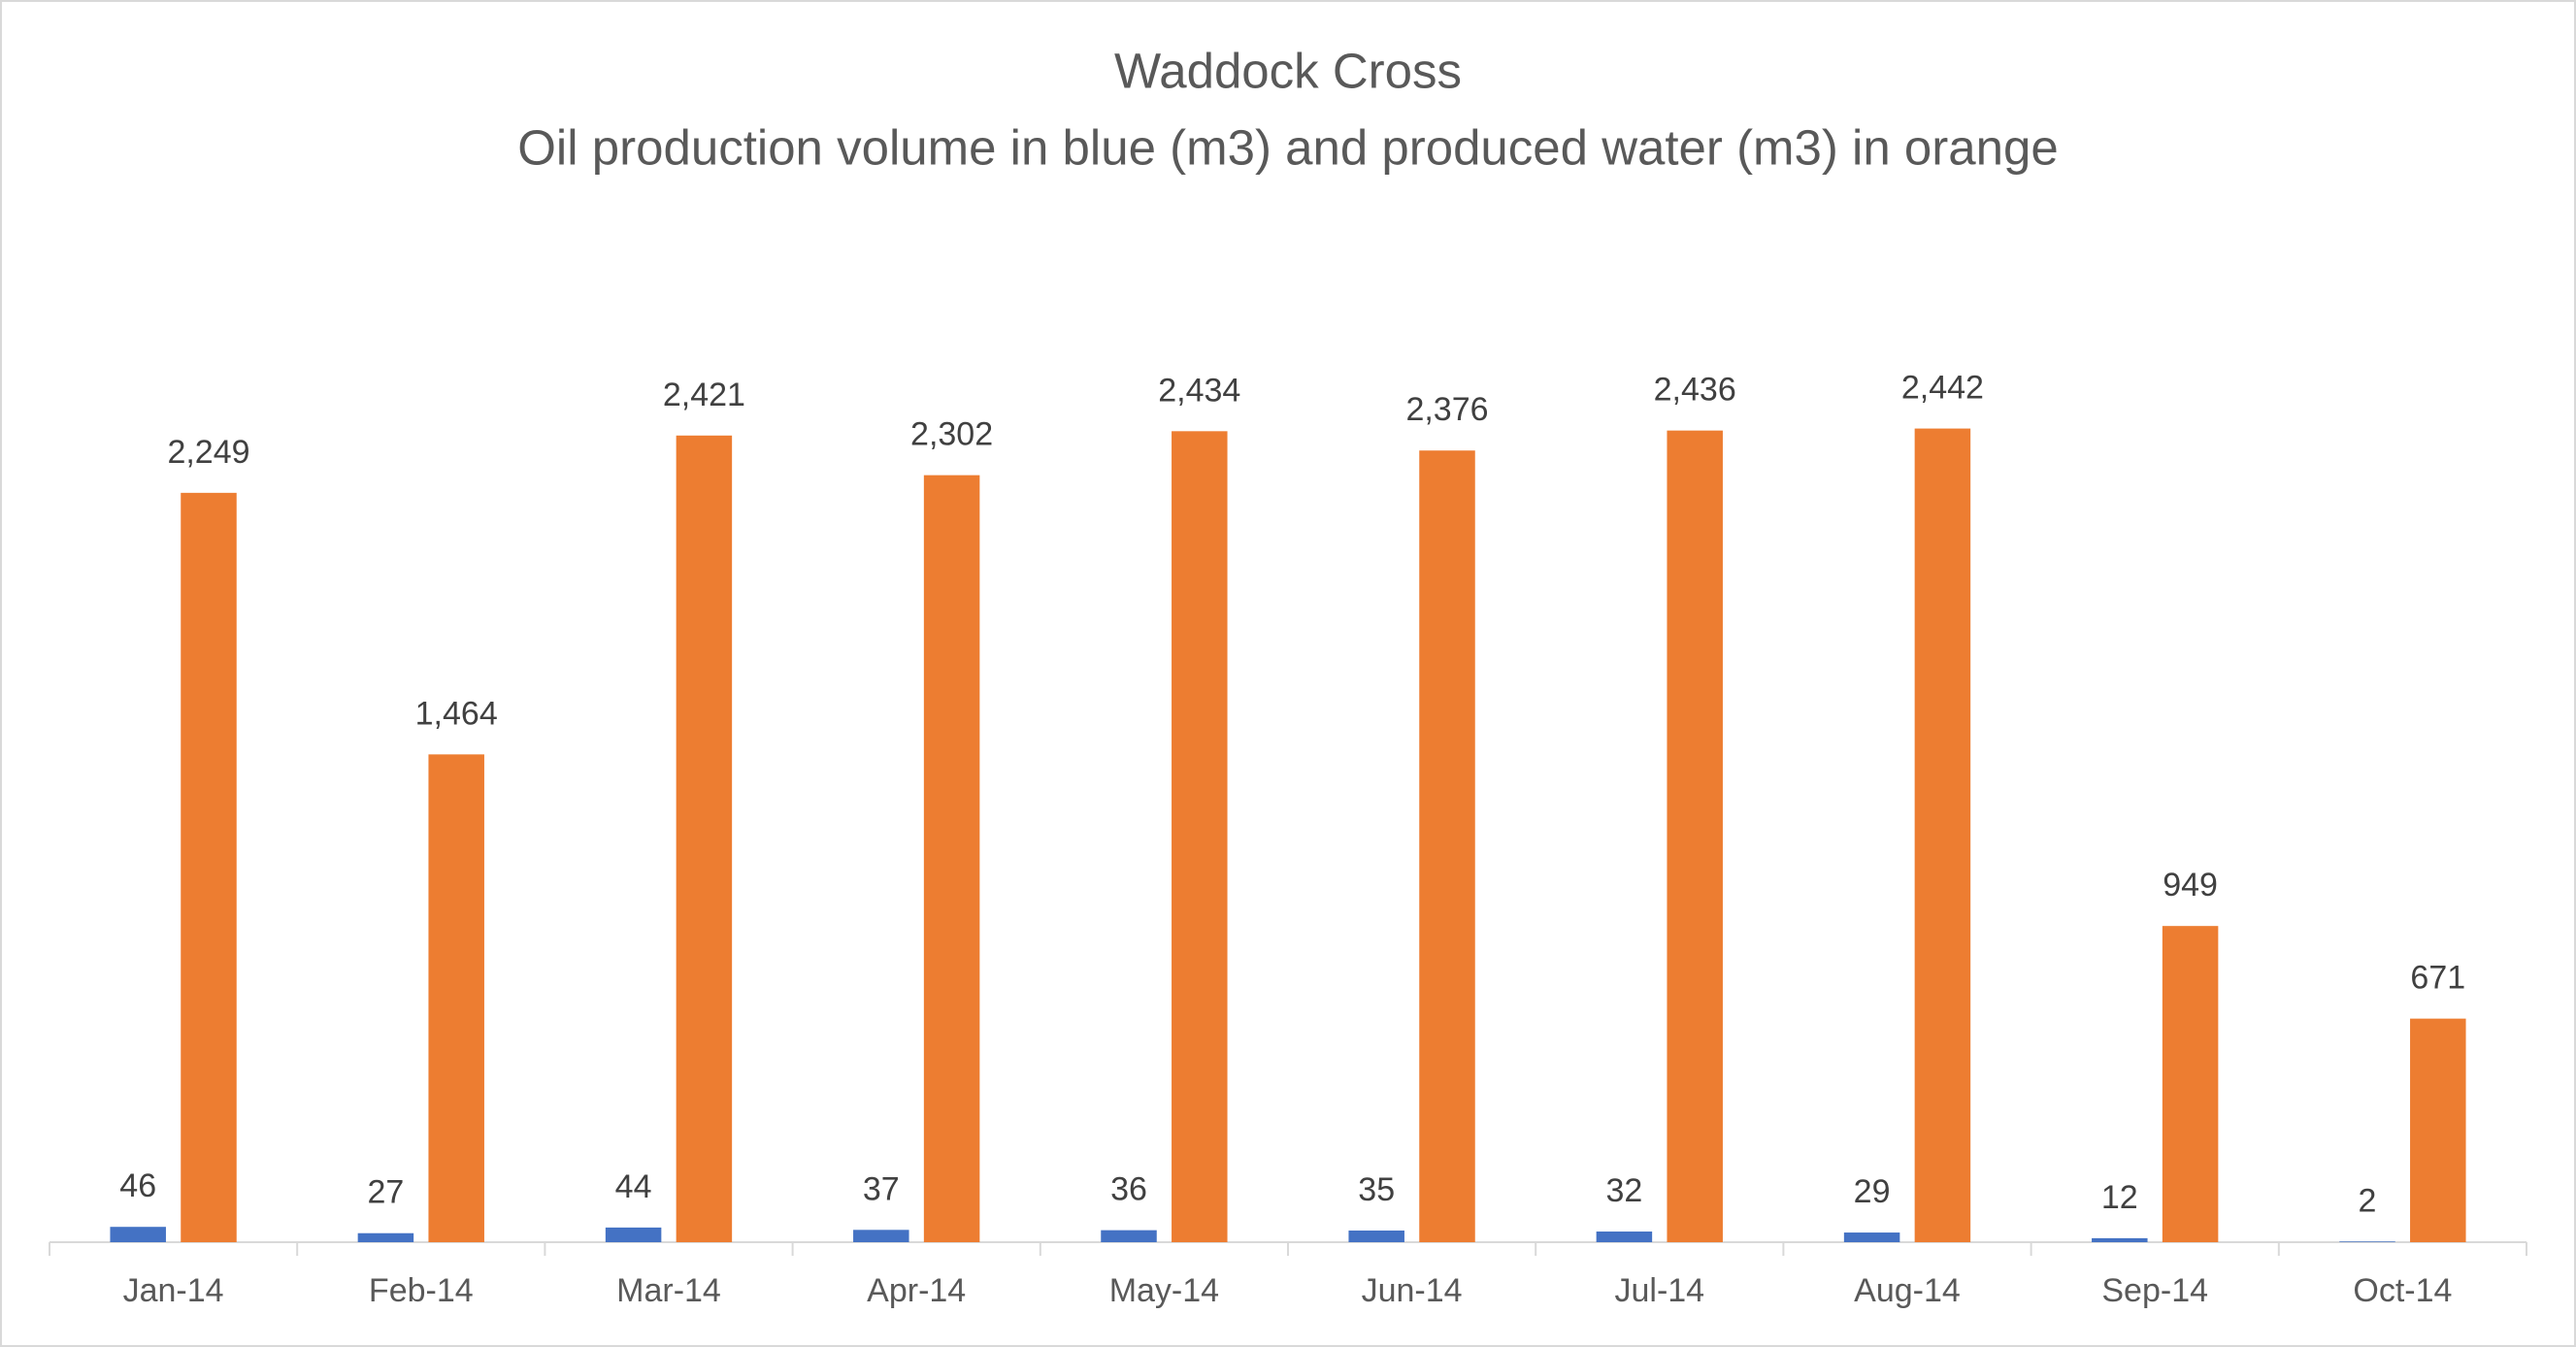 The width and height of the screenshot is (2576, 1347). I want to click on chart-title: Waddock Cross, so click(1288, 70).